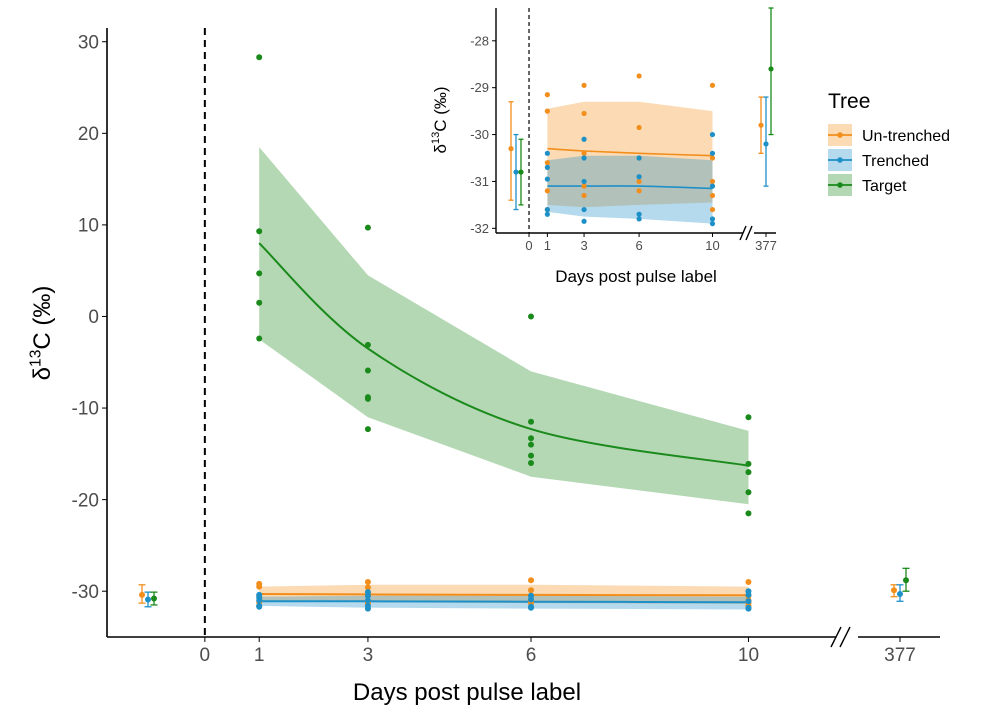 The width and height of the screenshot is (987, 710). What do you see at coordinates (840, 135) in the screenshot?
I see `legend-key-point-un-trenched` at bounding box center [840, 135].